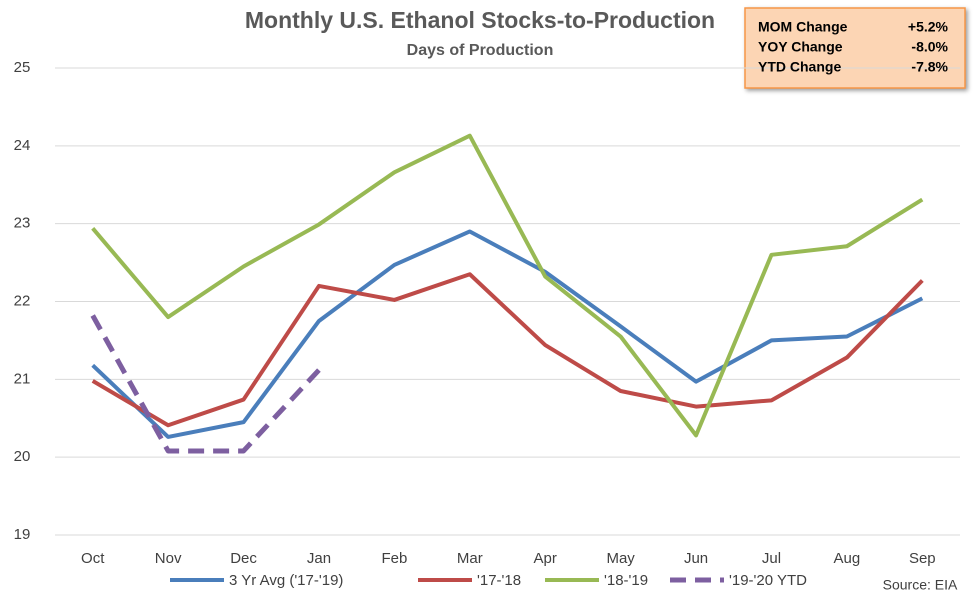 This screenshot has height=601, width=975. Describe the element at coordinates (22, 67) in the screenshot. I see `y-tick-label: 25` at that location.